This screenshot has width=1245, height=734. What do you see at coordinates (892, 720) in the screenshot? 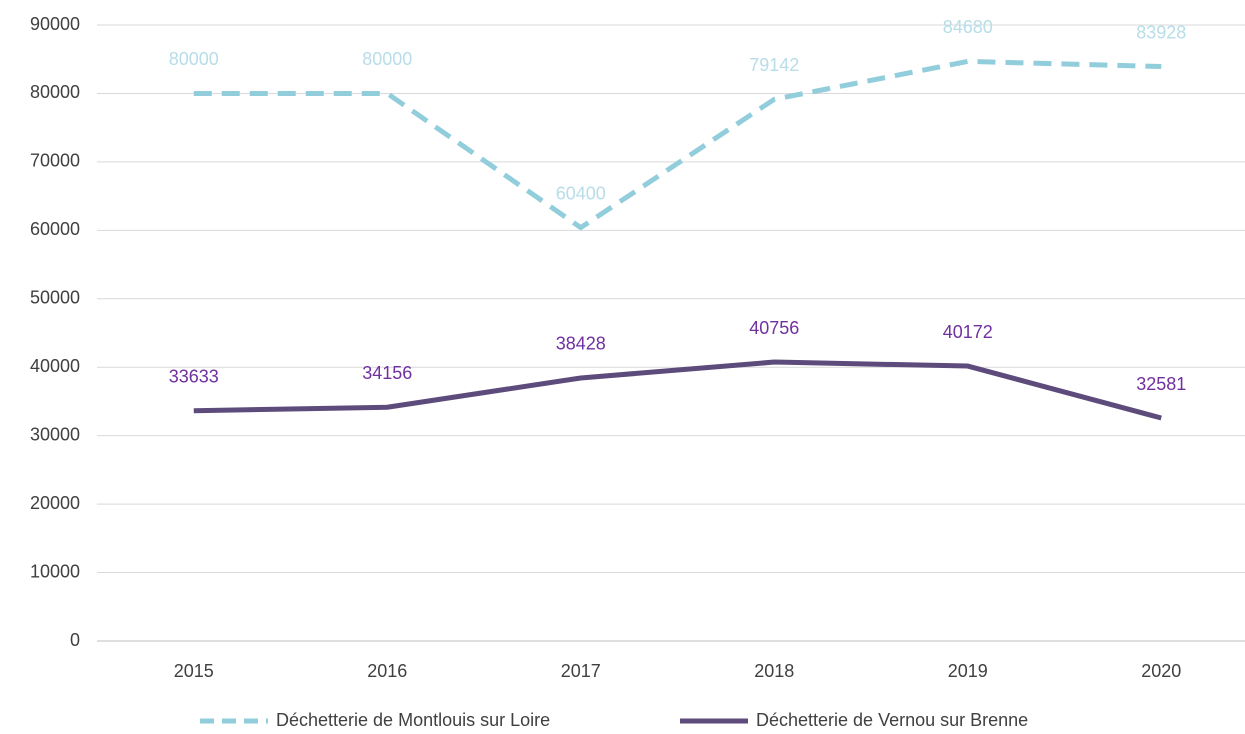
I see `legend-label: Déchetterie de Vernou sur Brenne` at bounding box center [892, 720].